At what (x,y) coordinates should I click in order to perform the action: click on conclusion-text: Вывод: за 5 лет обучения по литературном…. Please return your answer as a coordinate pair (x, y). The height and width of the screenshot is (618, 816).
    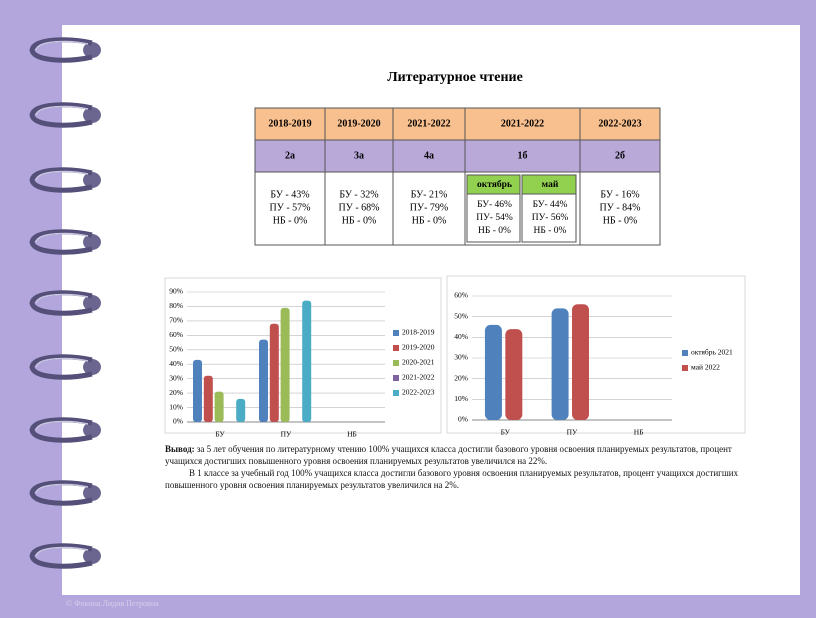
    Looking at the image, I should click on (460, 467).